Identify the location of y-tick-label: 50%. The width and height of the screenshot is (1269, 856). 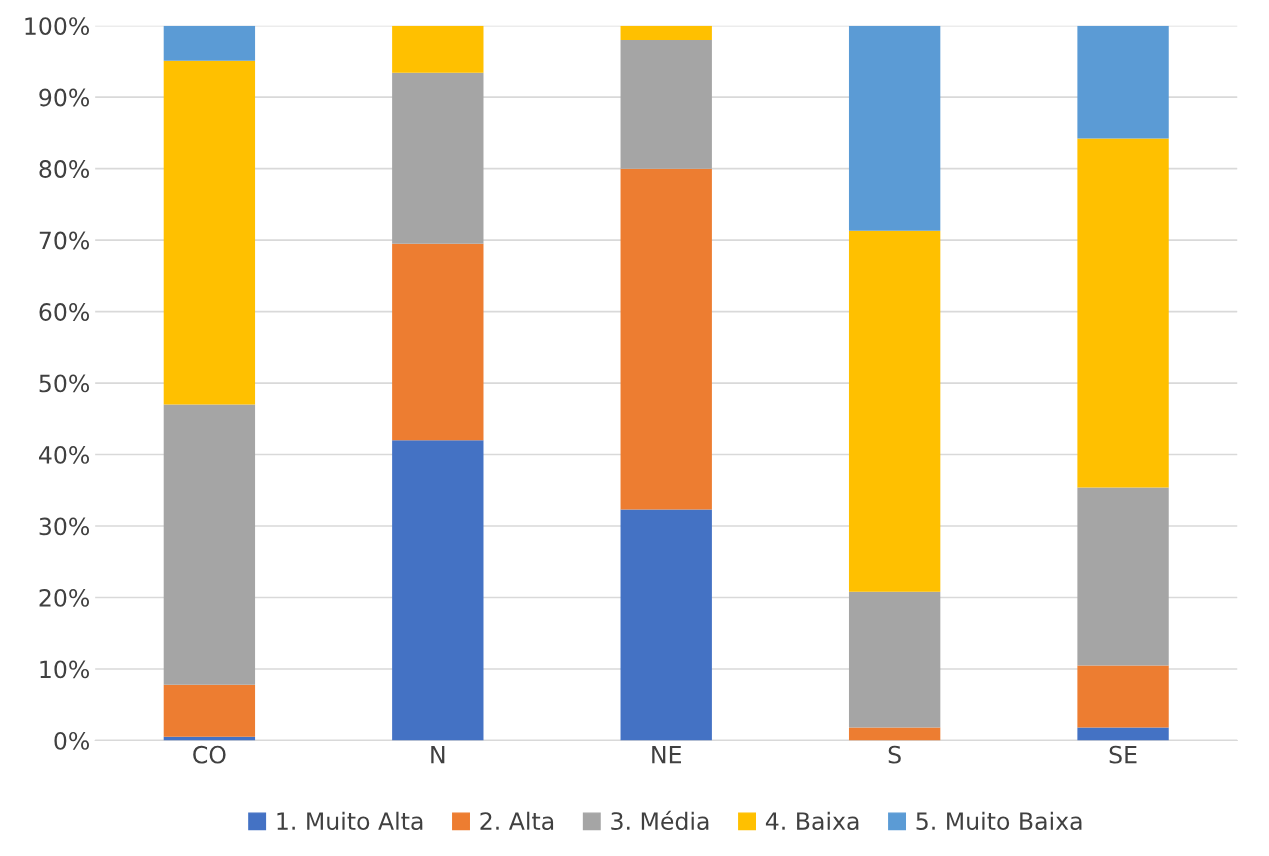
(64, 383).